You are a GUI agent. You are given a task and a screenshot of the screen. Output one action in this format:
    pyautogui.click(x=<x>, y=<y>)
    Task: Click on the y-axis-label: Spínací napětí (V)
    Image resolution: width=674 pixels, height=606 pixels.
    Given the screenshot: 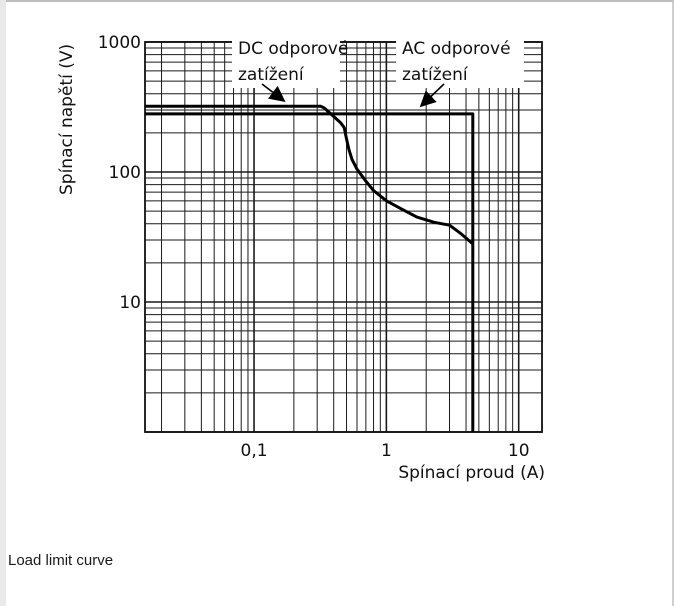 What is the action you would take?
    pyautogui.click(x=67, y=119)
    